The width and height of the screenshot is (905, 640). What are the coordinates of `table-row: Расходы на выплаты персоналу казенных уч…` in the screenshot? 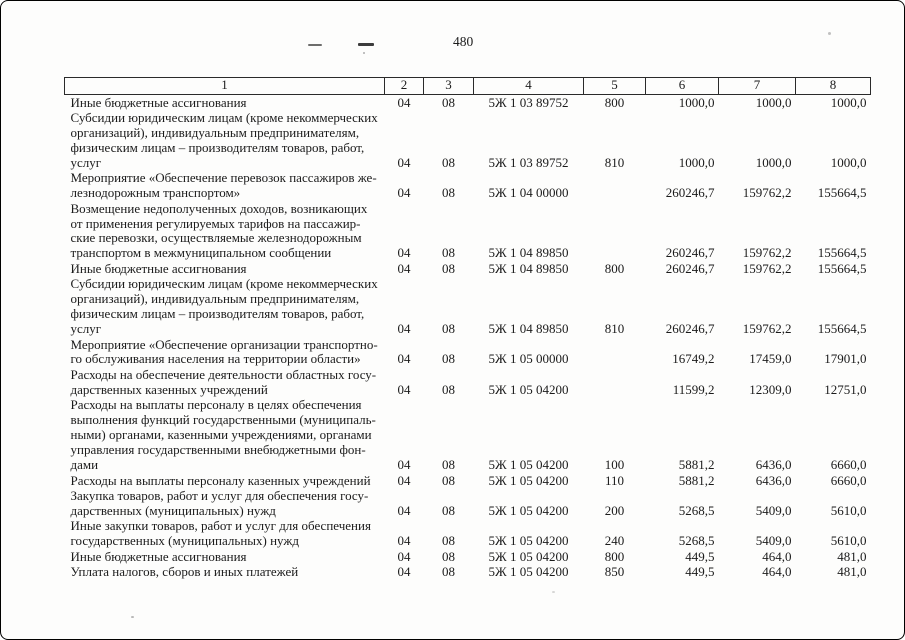 It's located at (468, 481).